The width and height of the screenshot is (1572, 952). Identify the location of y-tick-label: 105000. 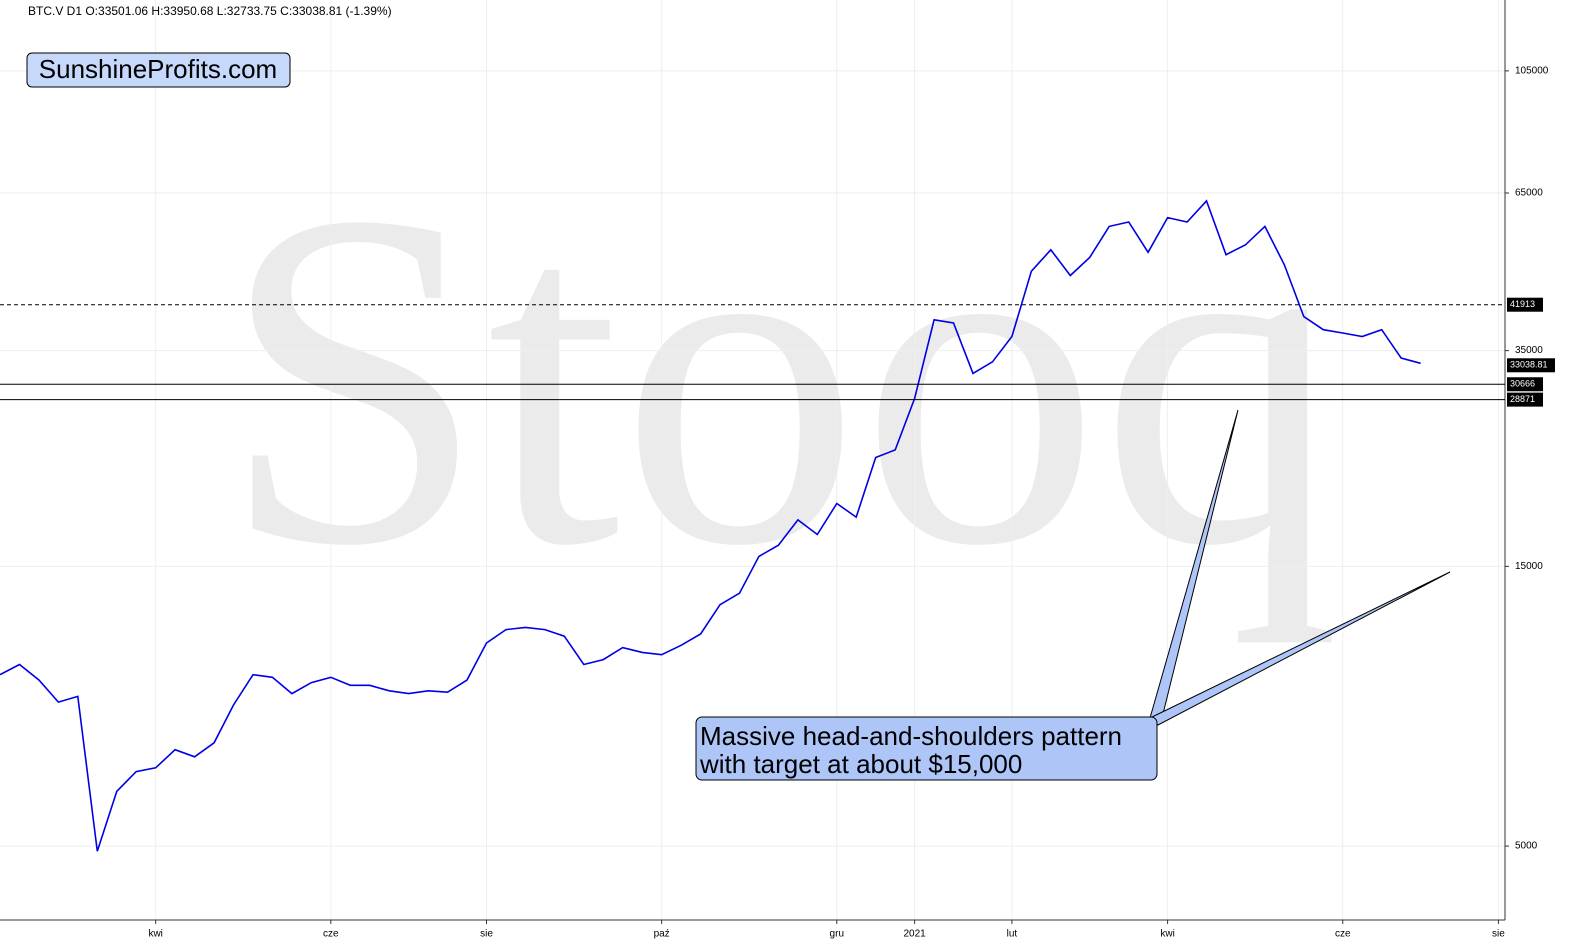
(1532, 71).